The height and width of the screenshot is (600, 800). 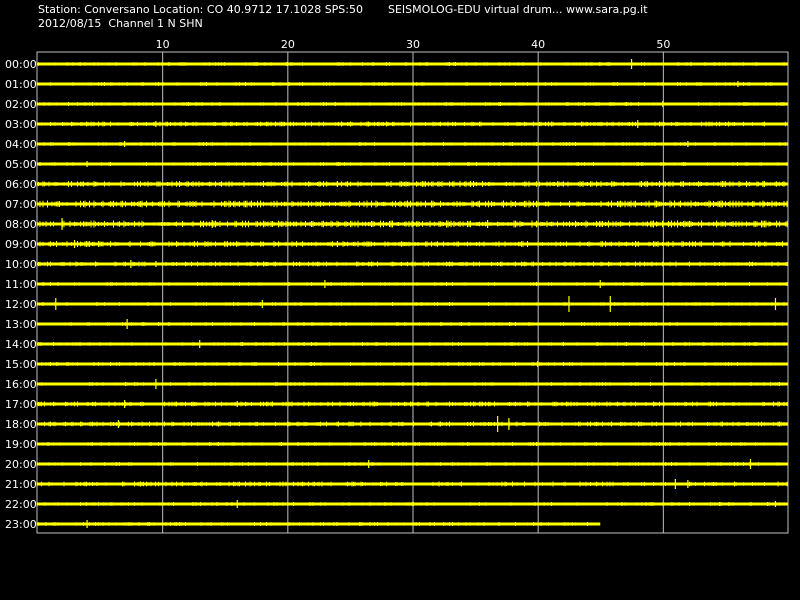 What do you see at coordinates (21, 224) in the screenshot?
I see `hour-label: 08:00` at bounding box center [21, 224].